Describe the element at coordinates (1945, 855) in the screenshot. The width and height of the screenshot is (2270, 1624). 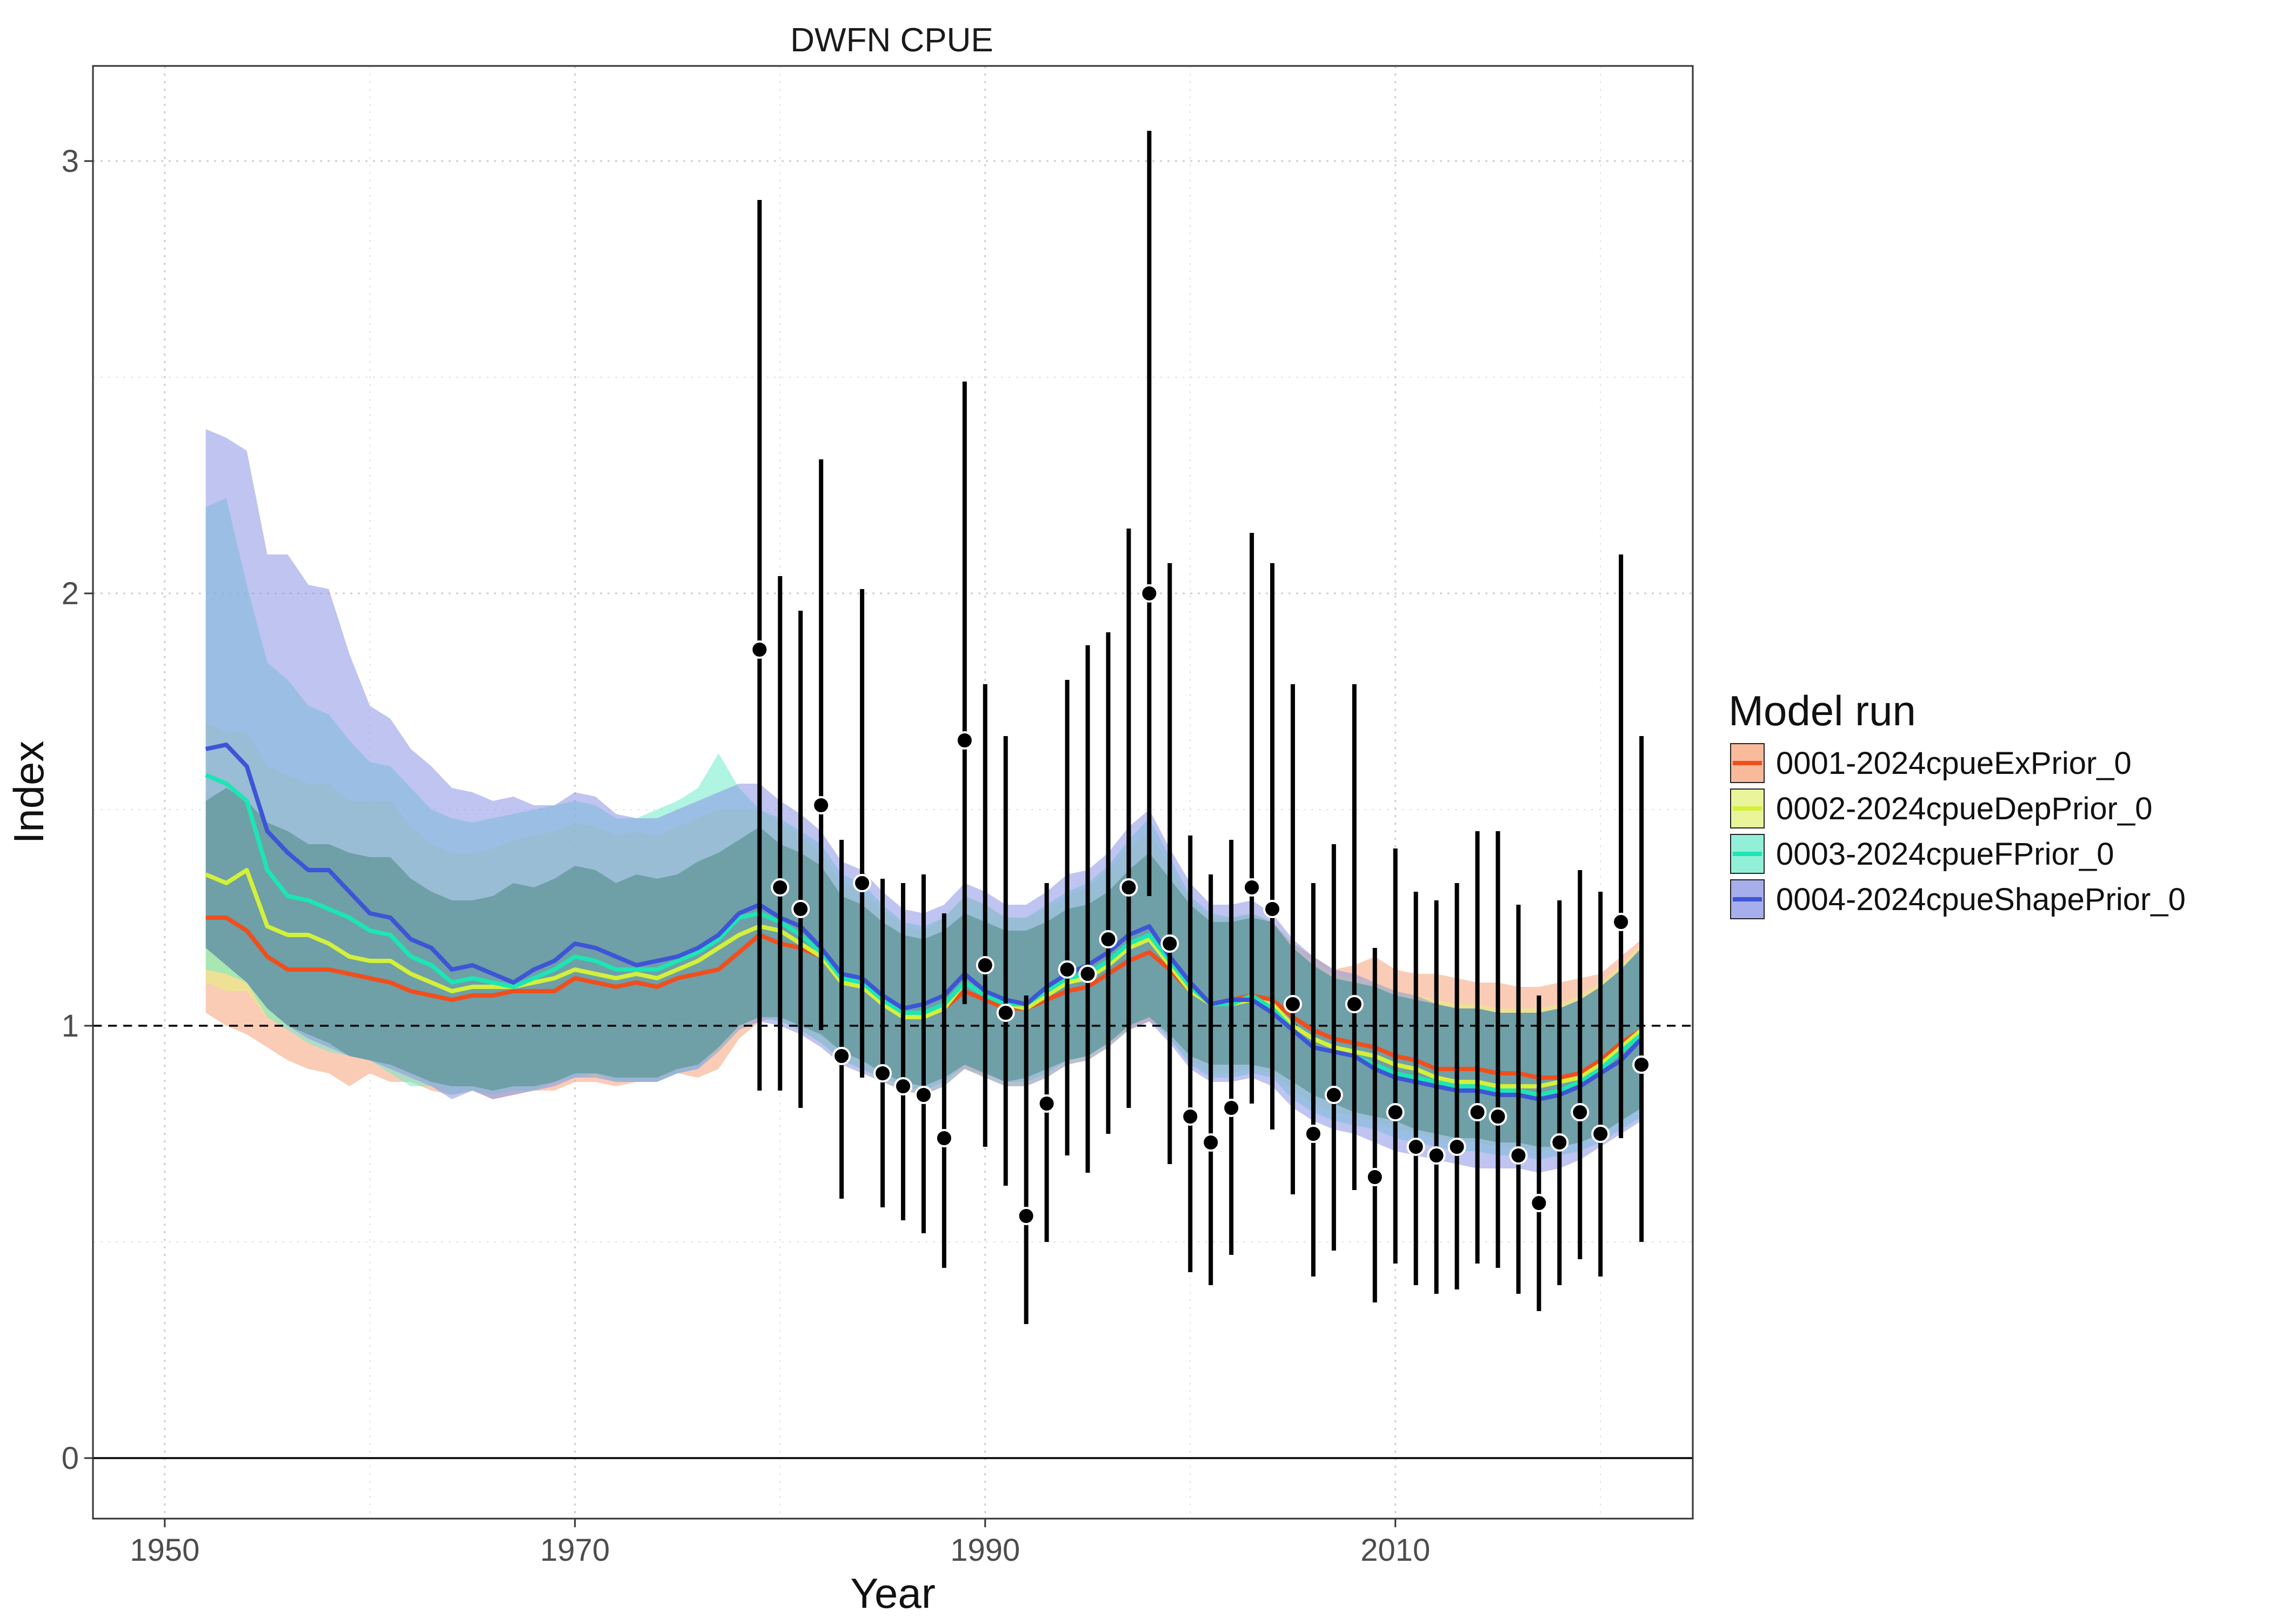
I see `legend-label-3: 0003-2024cpueFPrior_0` at that location.